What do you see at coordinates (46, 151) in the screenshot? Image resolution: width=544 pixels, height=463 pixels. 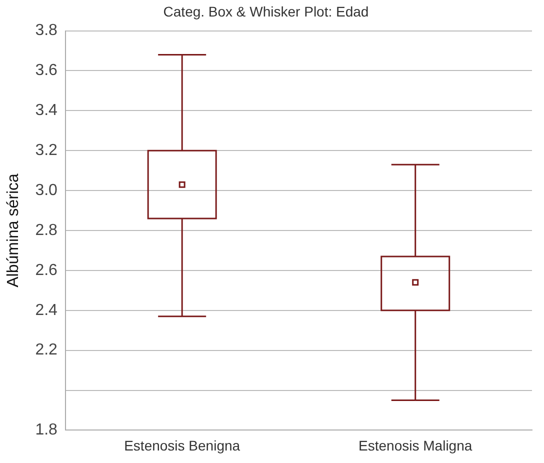 I see `y-tick-label: 3.2` at bounding box center [46, 151].